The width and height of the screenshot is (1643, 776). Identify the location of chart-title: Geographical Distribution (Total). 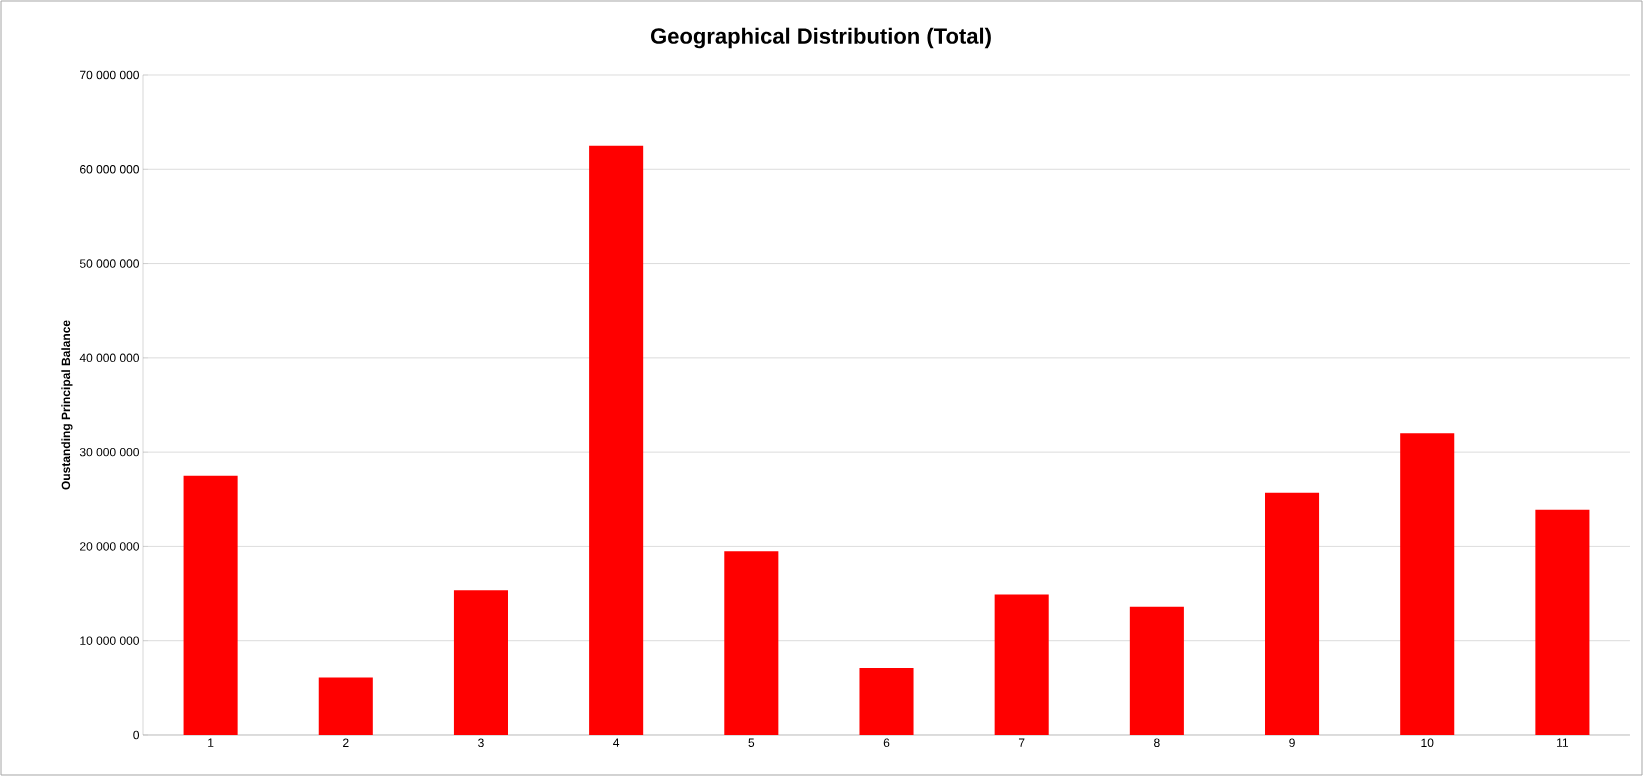
(821, 38).